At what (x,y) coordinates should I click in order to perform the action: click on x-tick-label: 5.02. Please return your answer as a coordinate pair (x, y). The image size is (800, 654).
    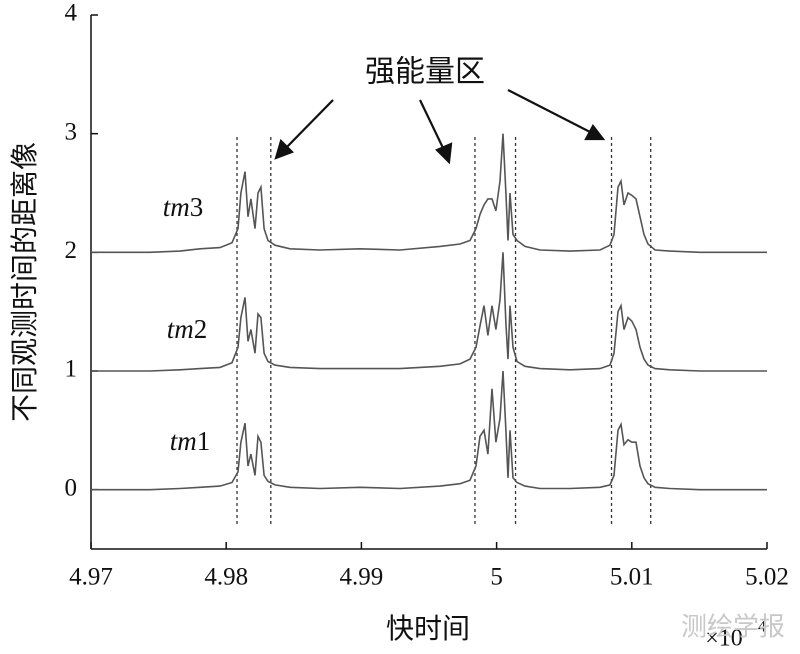
    Looking at the image, I should click on (767, 577).